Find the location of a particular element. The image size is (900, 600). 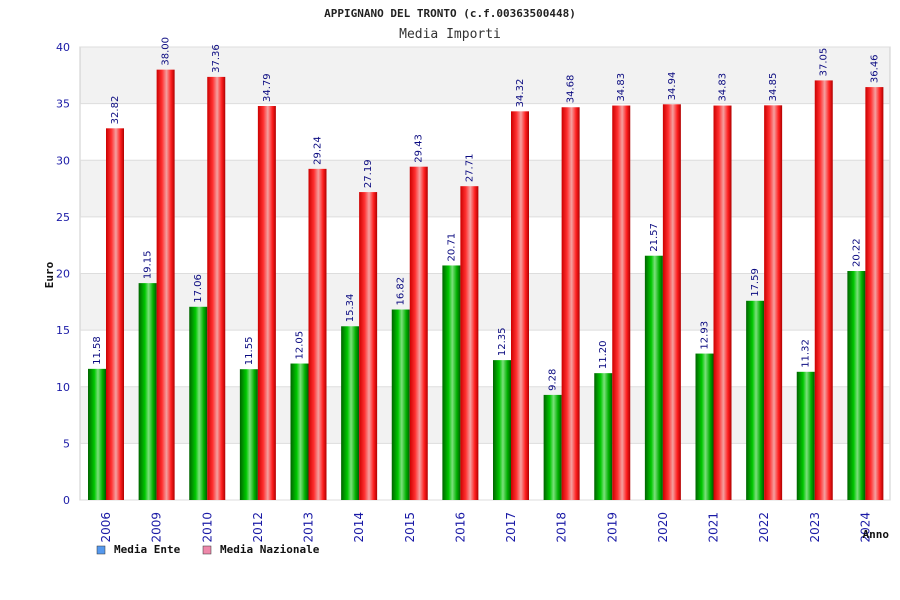

data-label: 21.57 is located at coordinates (654, 237).